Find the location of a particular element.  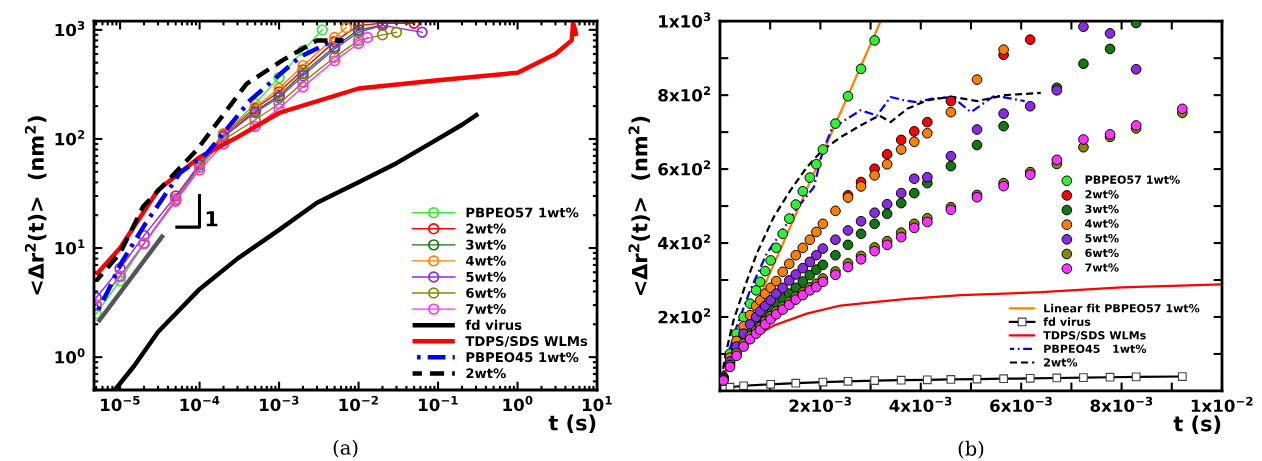

x-tick-label: 10$^{0}$ is located at coordinates (518, 403).